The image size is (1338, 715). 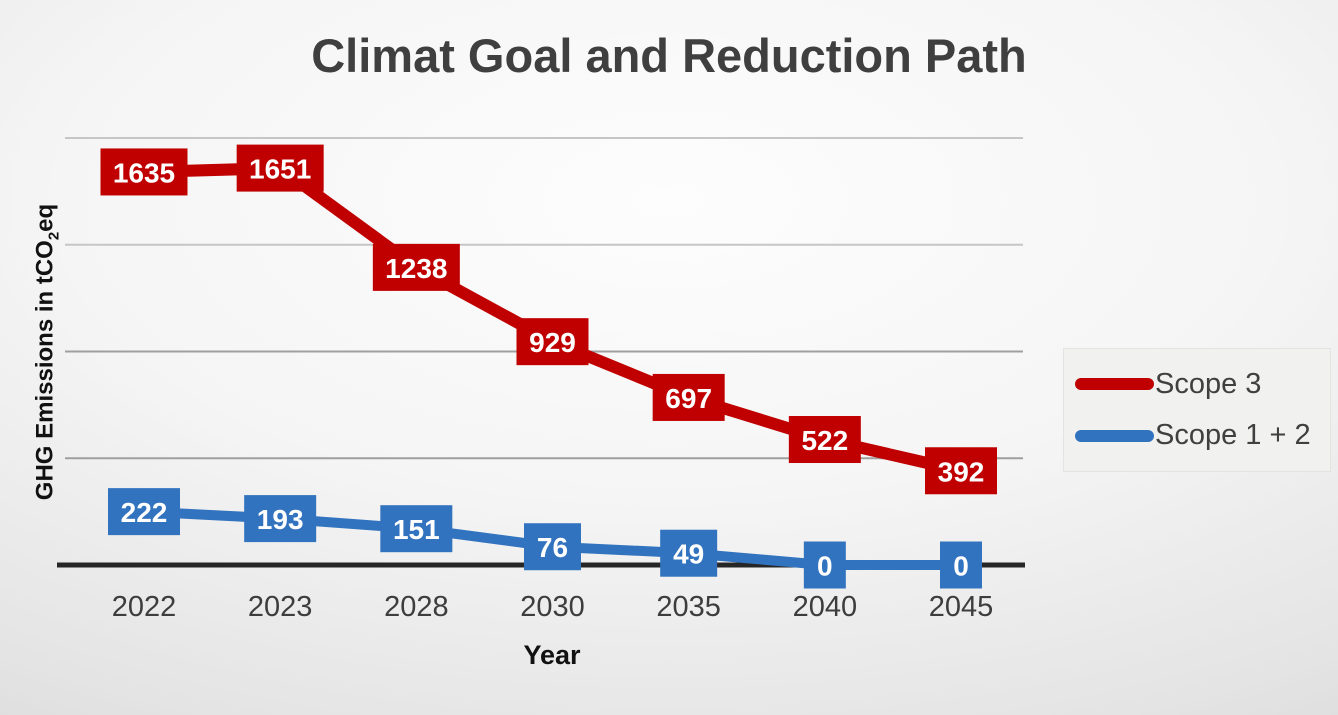 I want to click on series-scope-1-2: 222 193 151 76 49 0 0, so click(x=545, y=538).